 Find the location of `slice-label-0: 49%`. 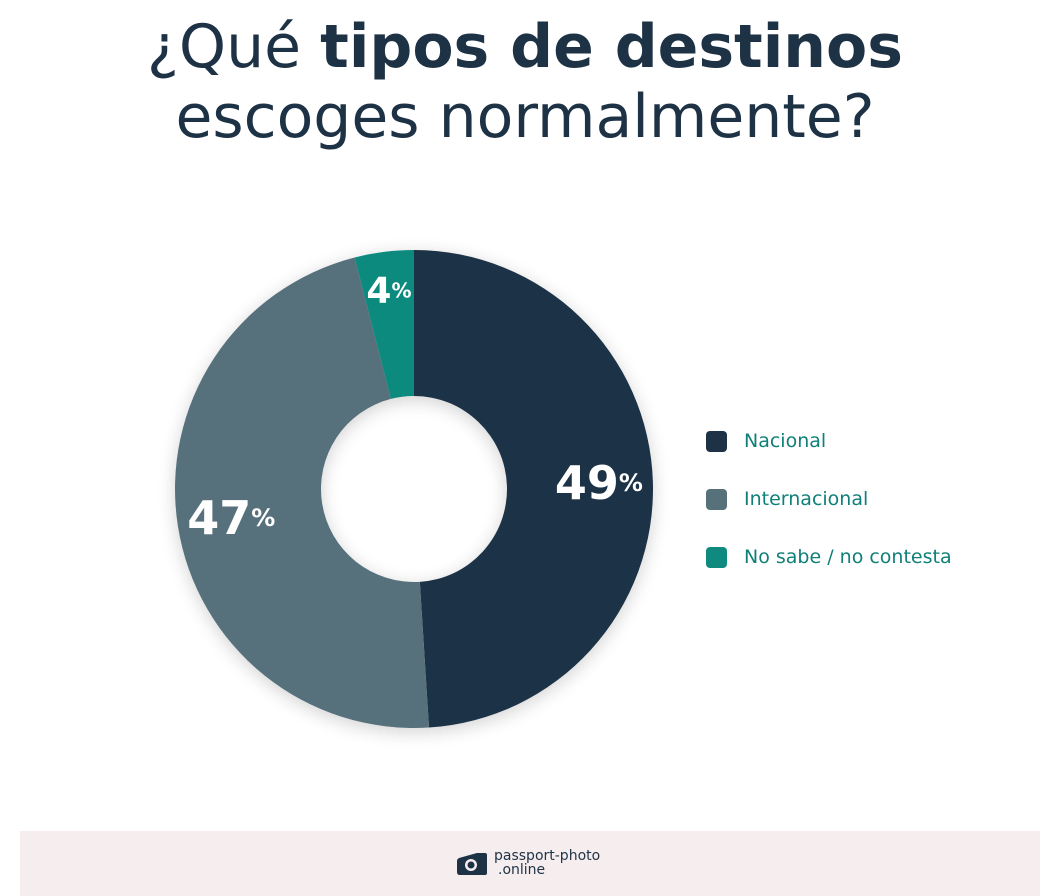

slice-label-0: 49% is located at coordinates (599, 483).